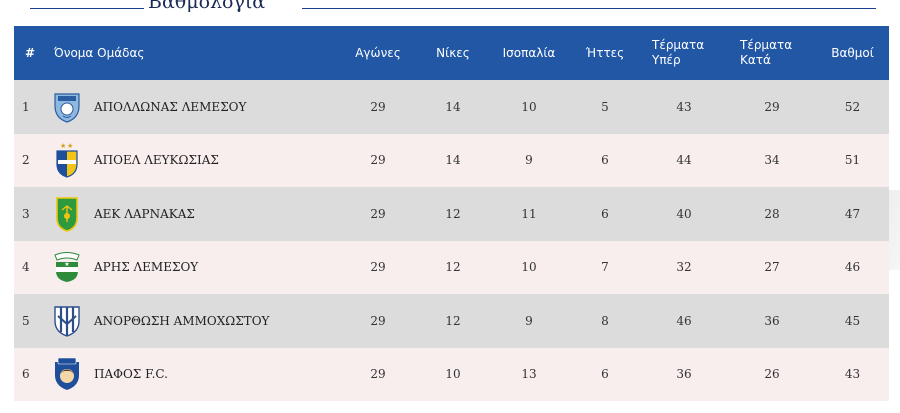  I want to click on header-points: Βαθμοί, so click(852, 52).